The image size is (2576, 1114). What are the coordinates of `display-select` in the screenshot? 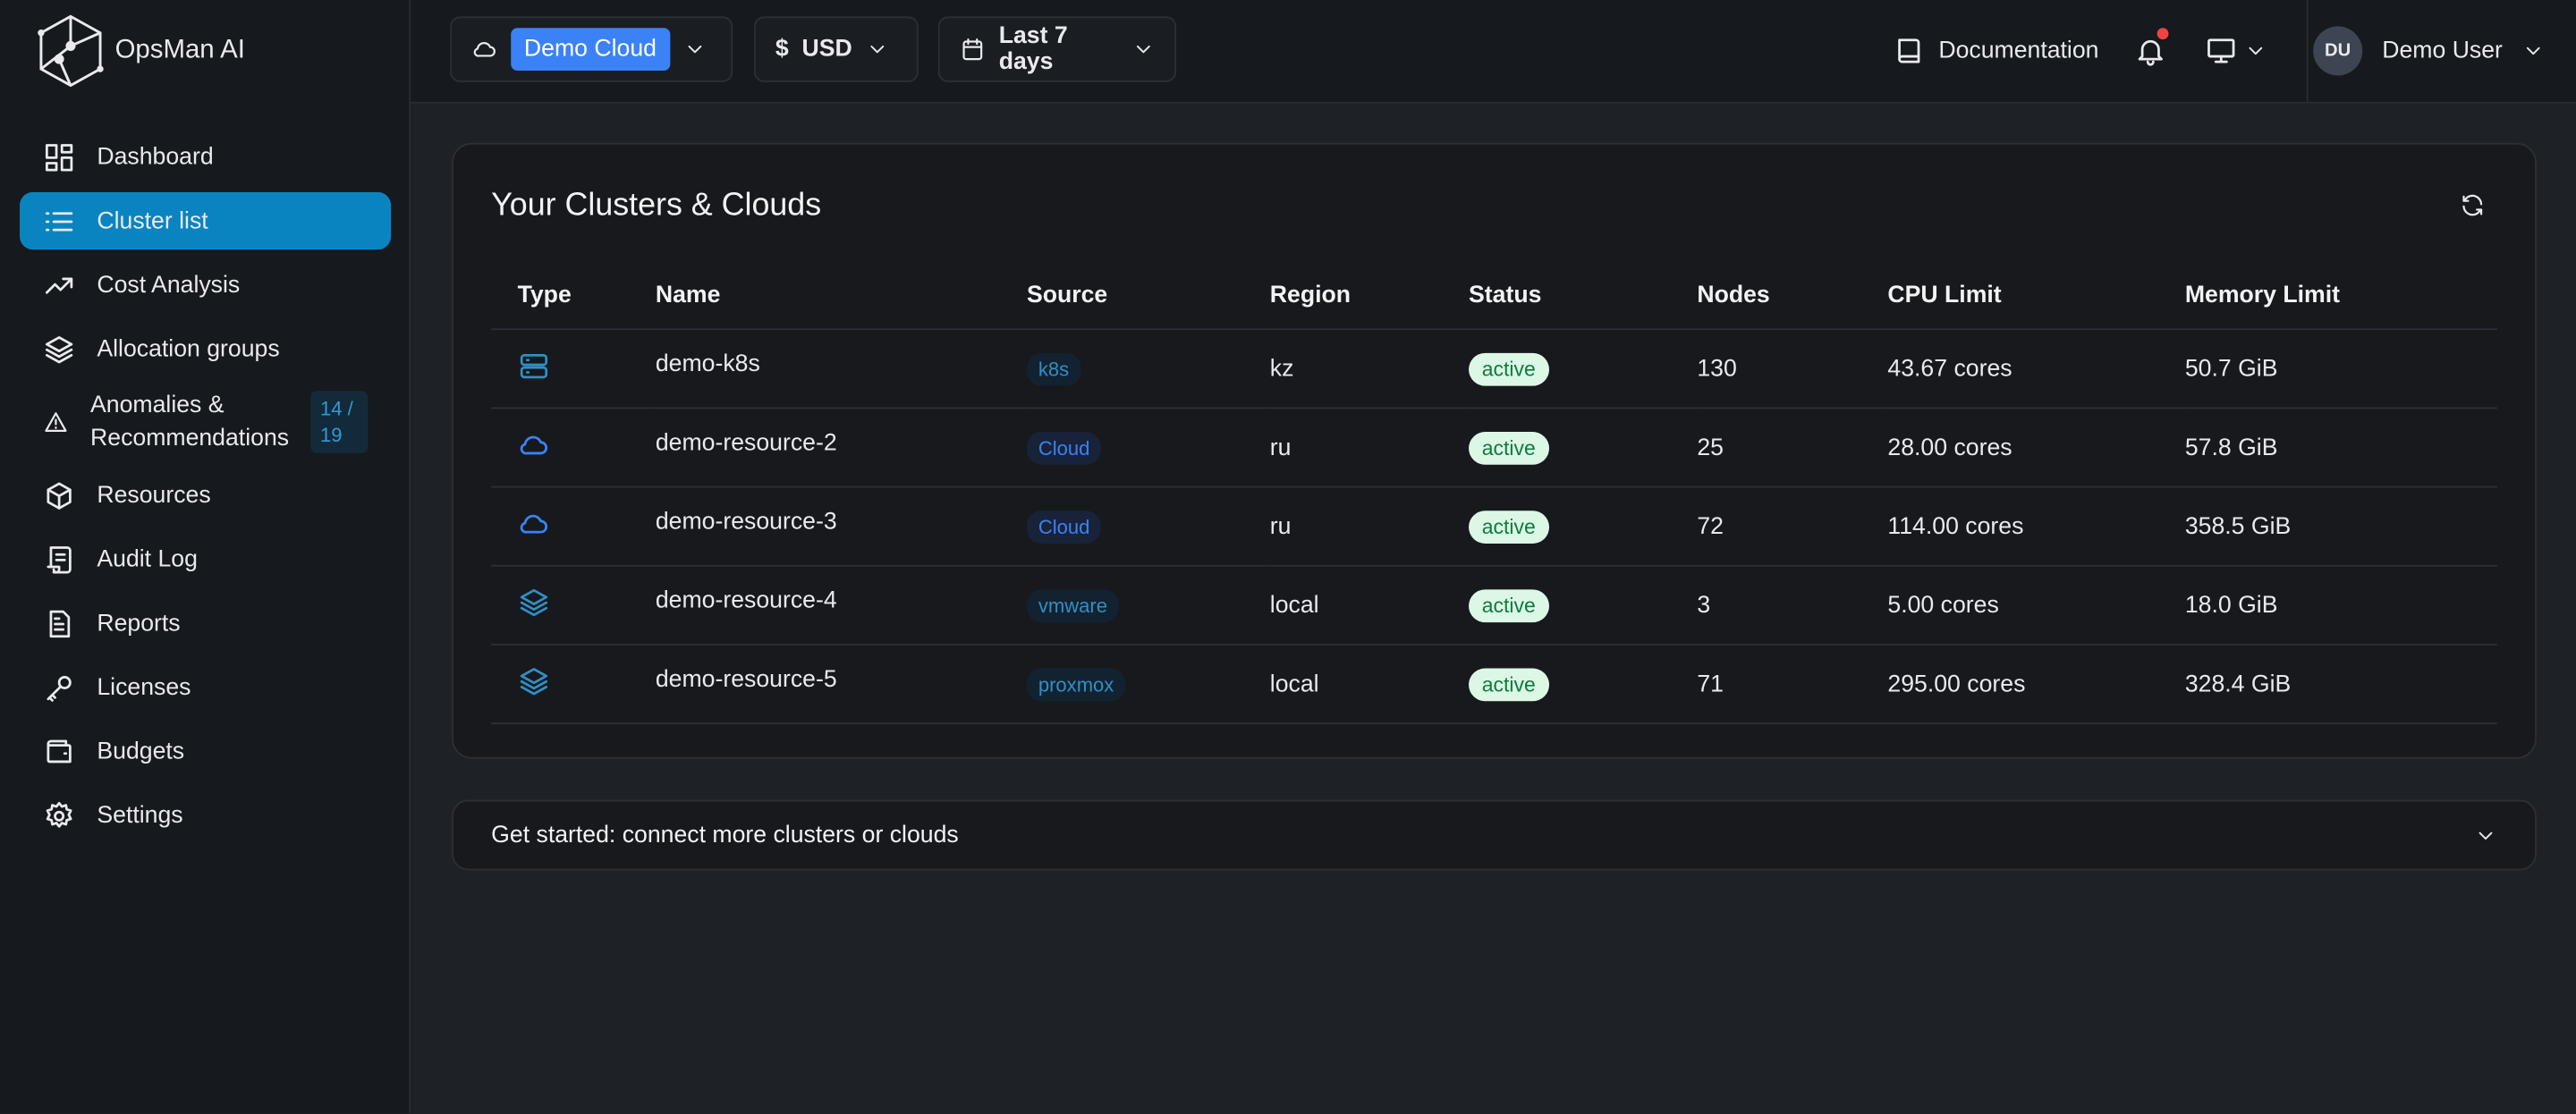 It's located at (2236, 51).